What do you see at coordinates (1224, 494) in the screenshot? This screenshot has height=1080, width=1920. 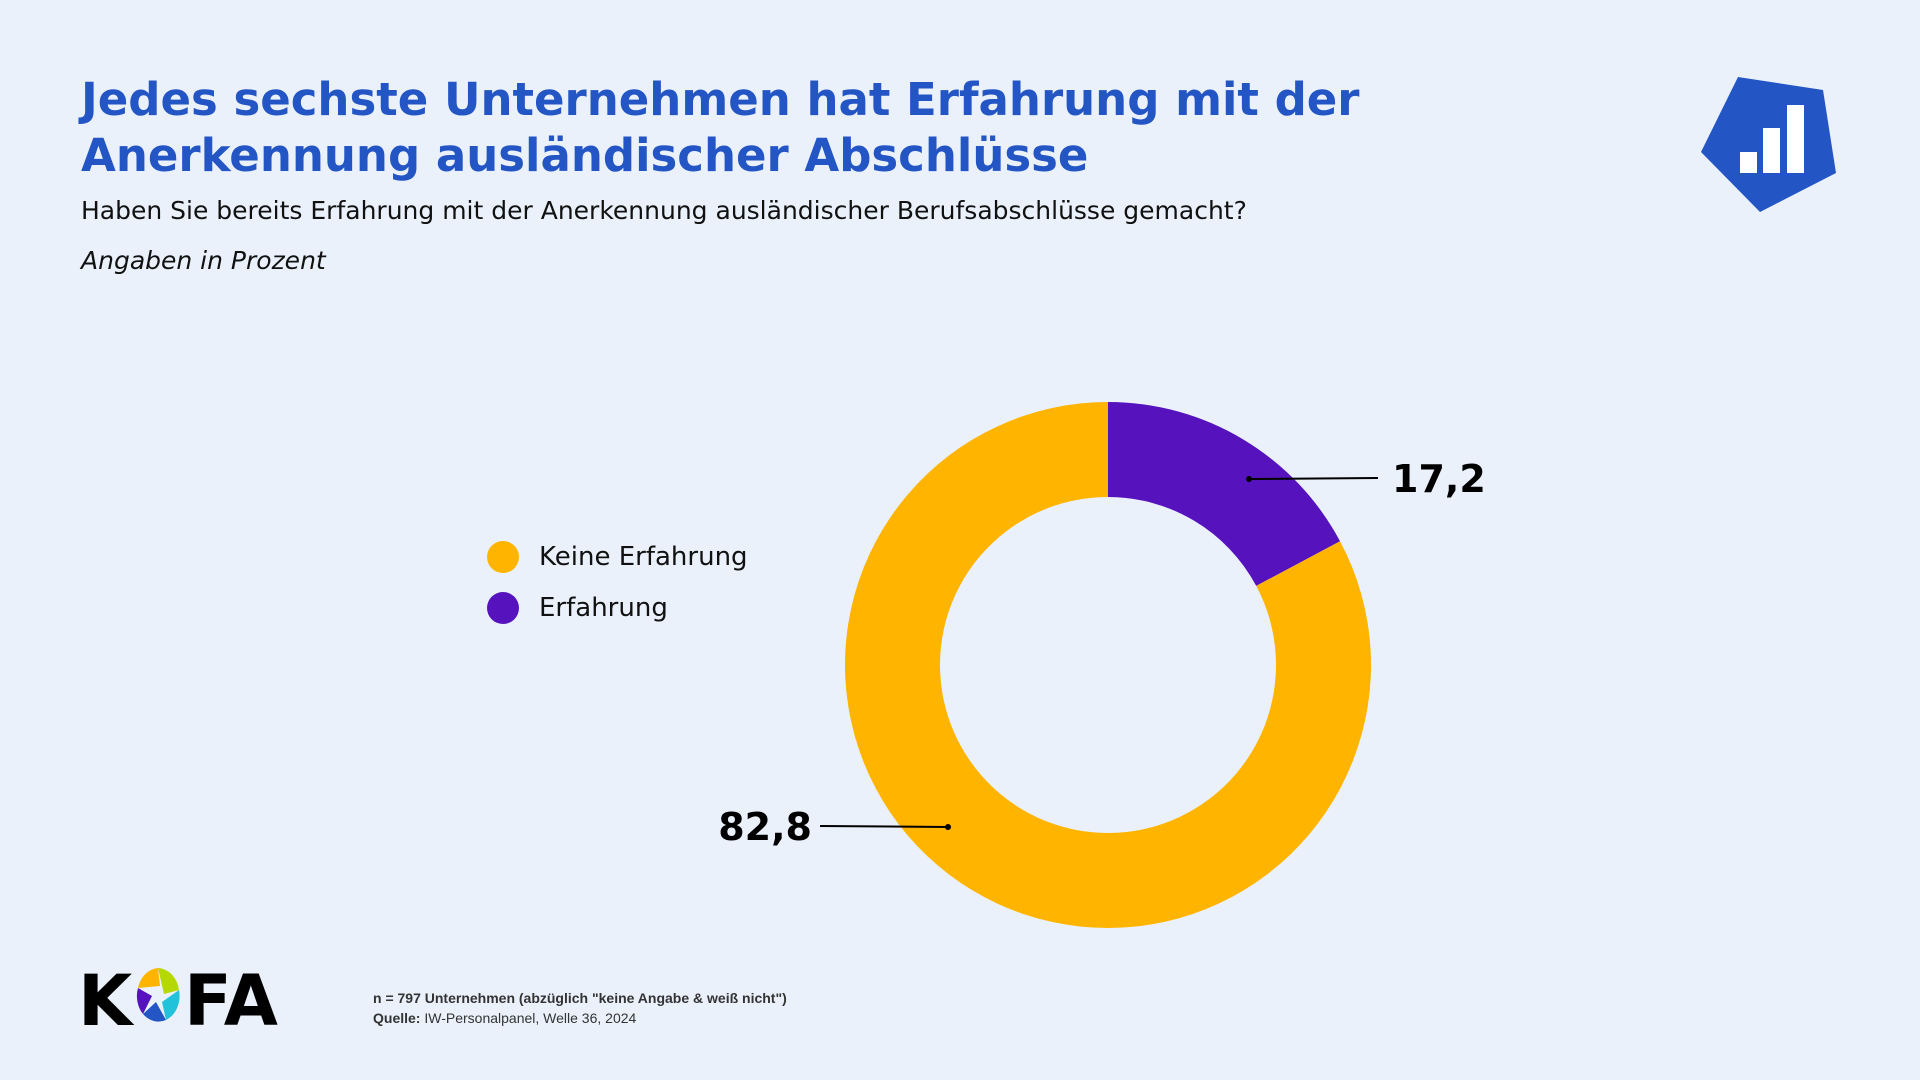 I see `donut-slice-erfahrung` at bounding box center [1224, 494].